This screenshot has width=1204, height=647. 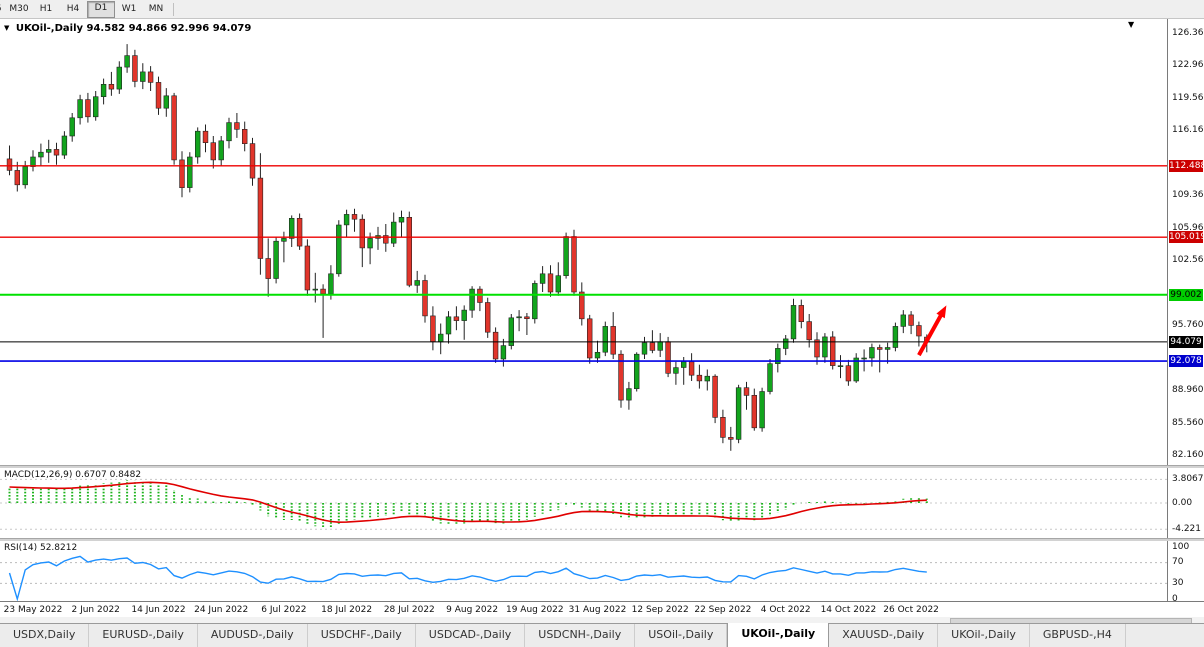 I want to click on price-line-label: 112.488, so click(x=1186, y=165).